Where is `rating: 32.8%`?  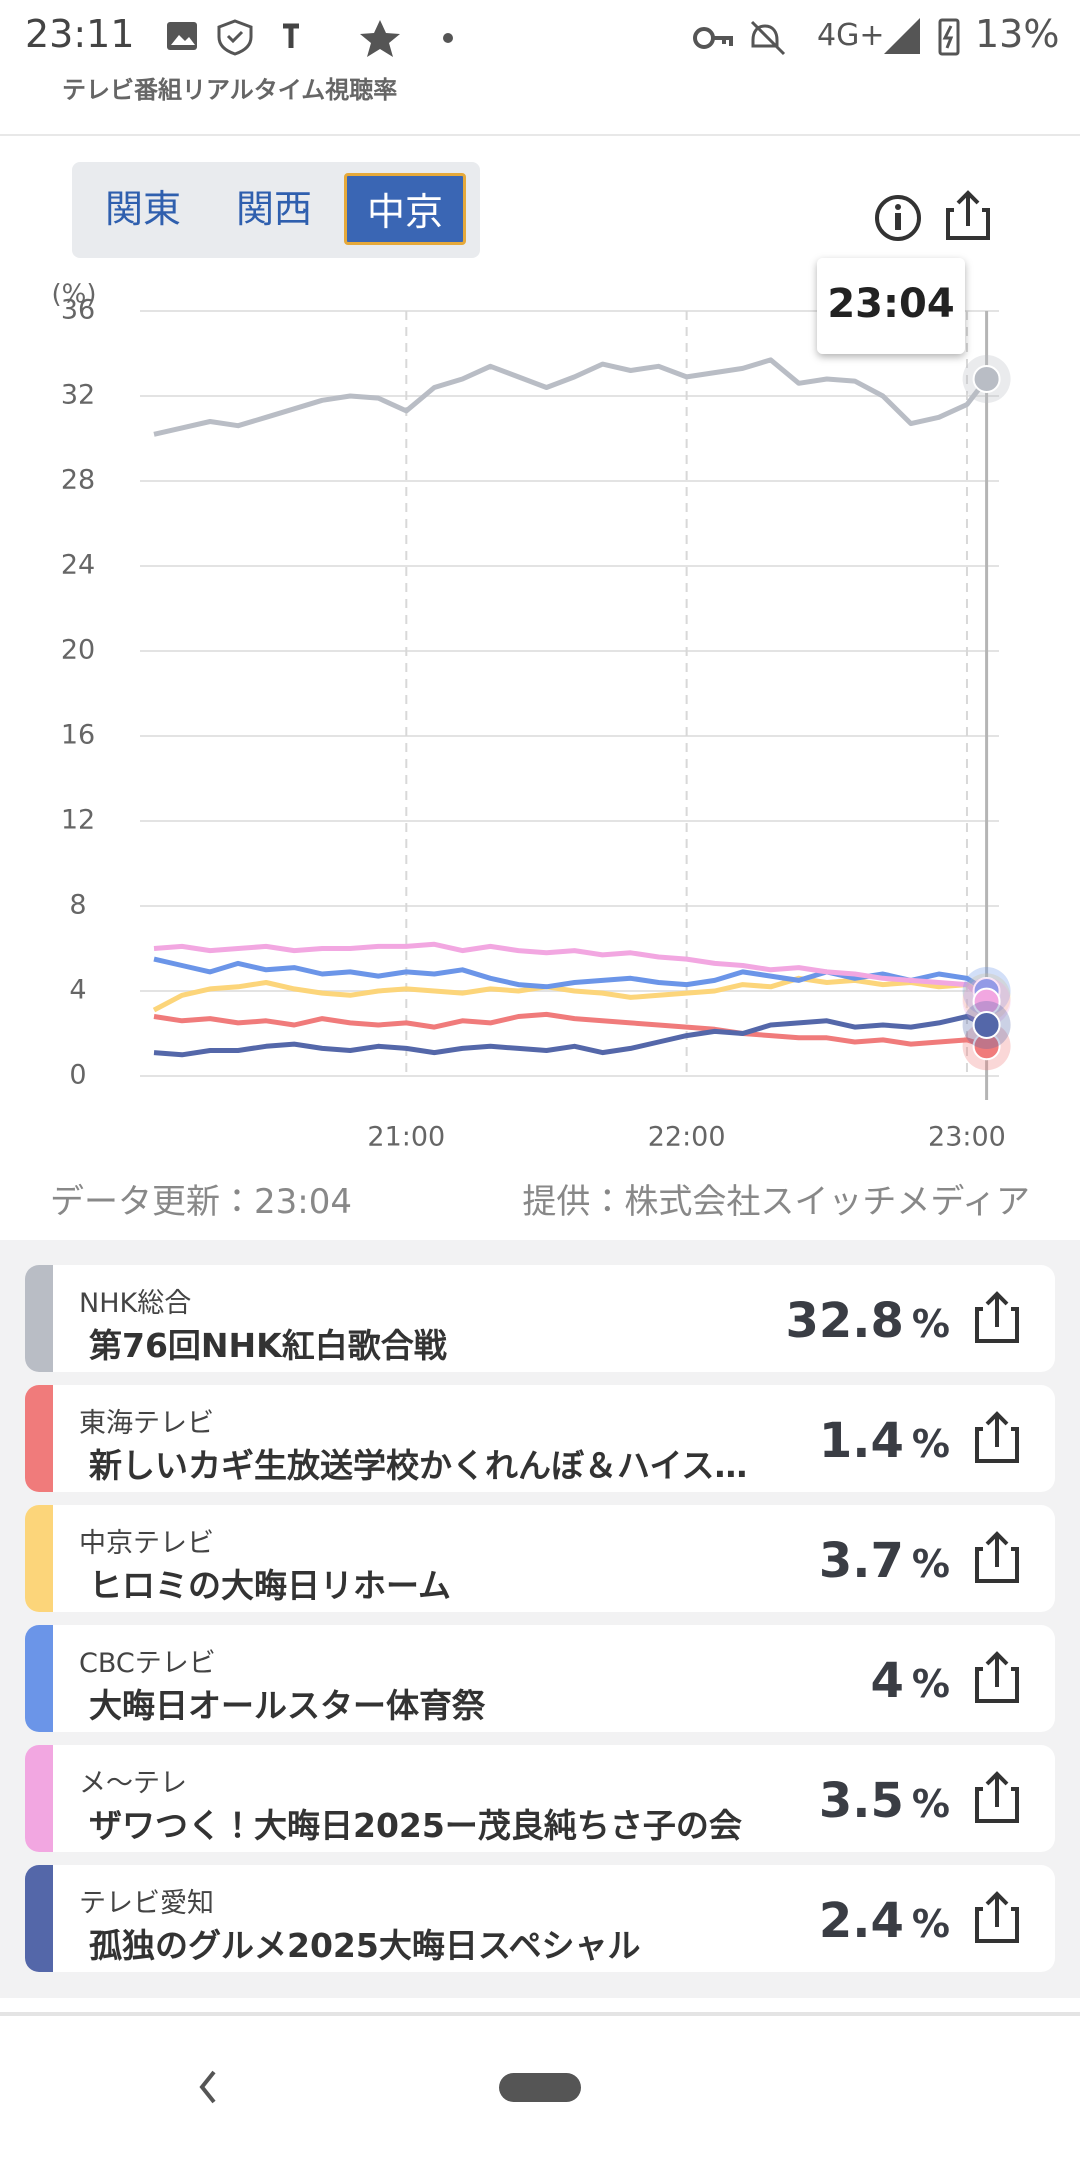
rating: 32.8% is located at coordinates (867, 1321).